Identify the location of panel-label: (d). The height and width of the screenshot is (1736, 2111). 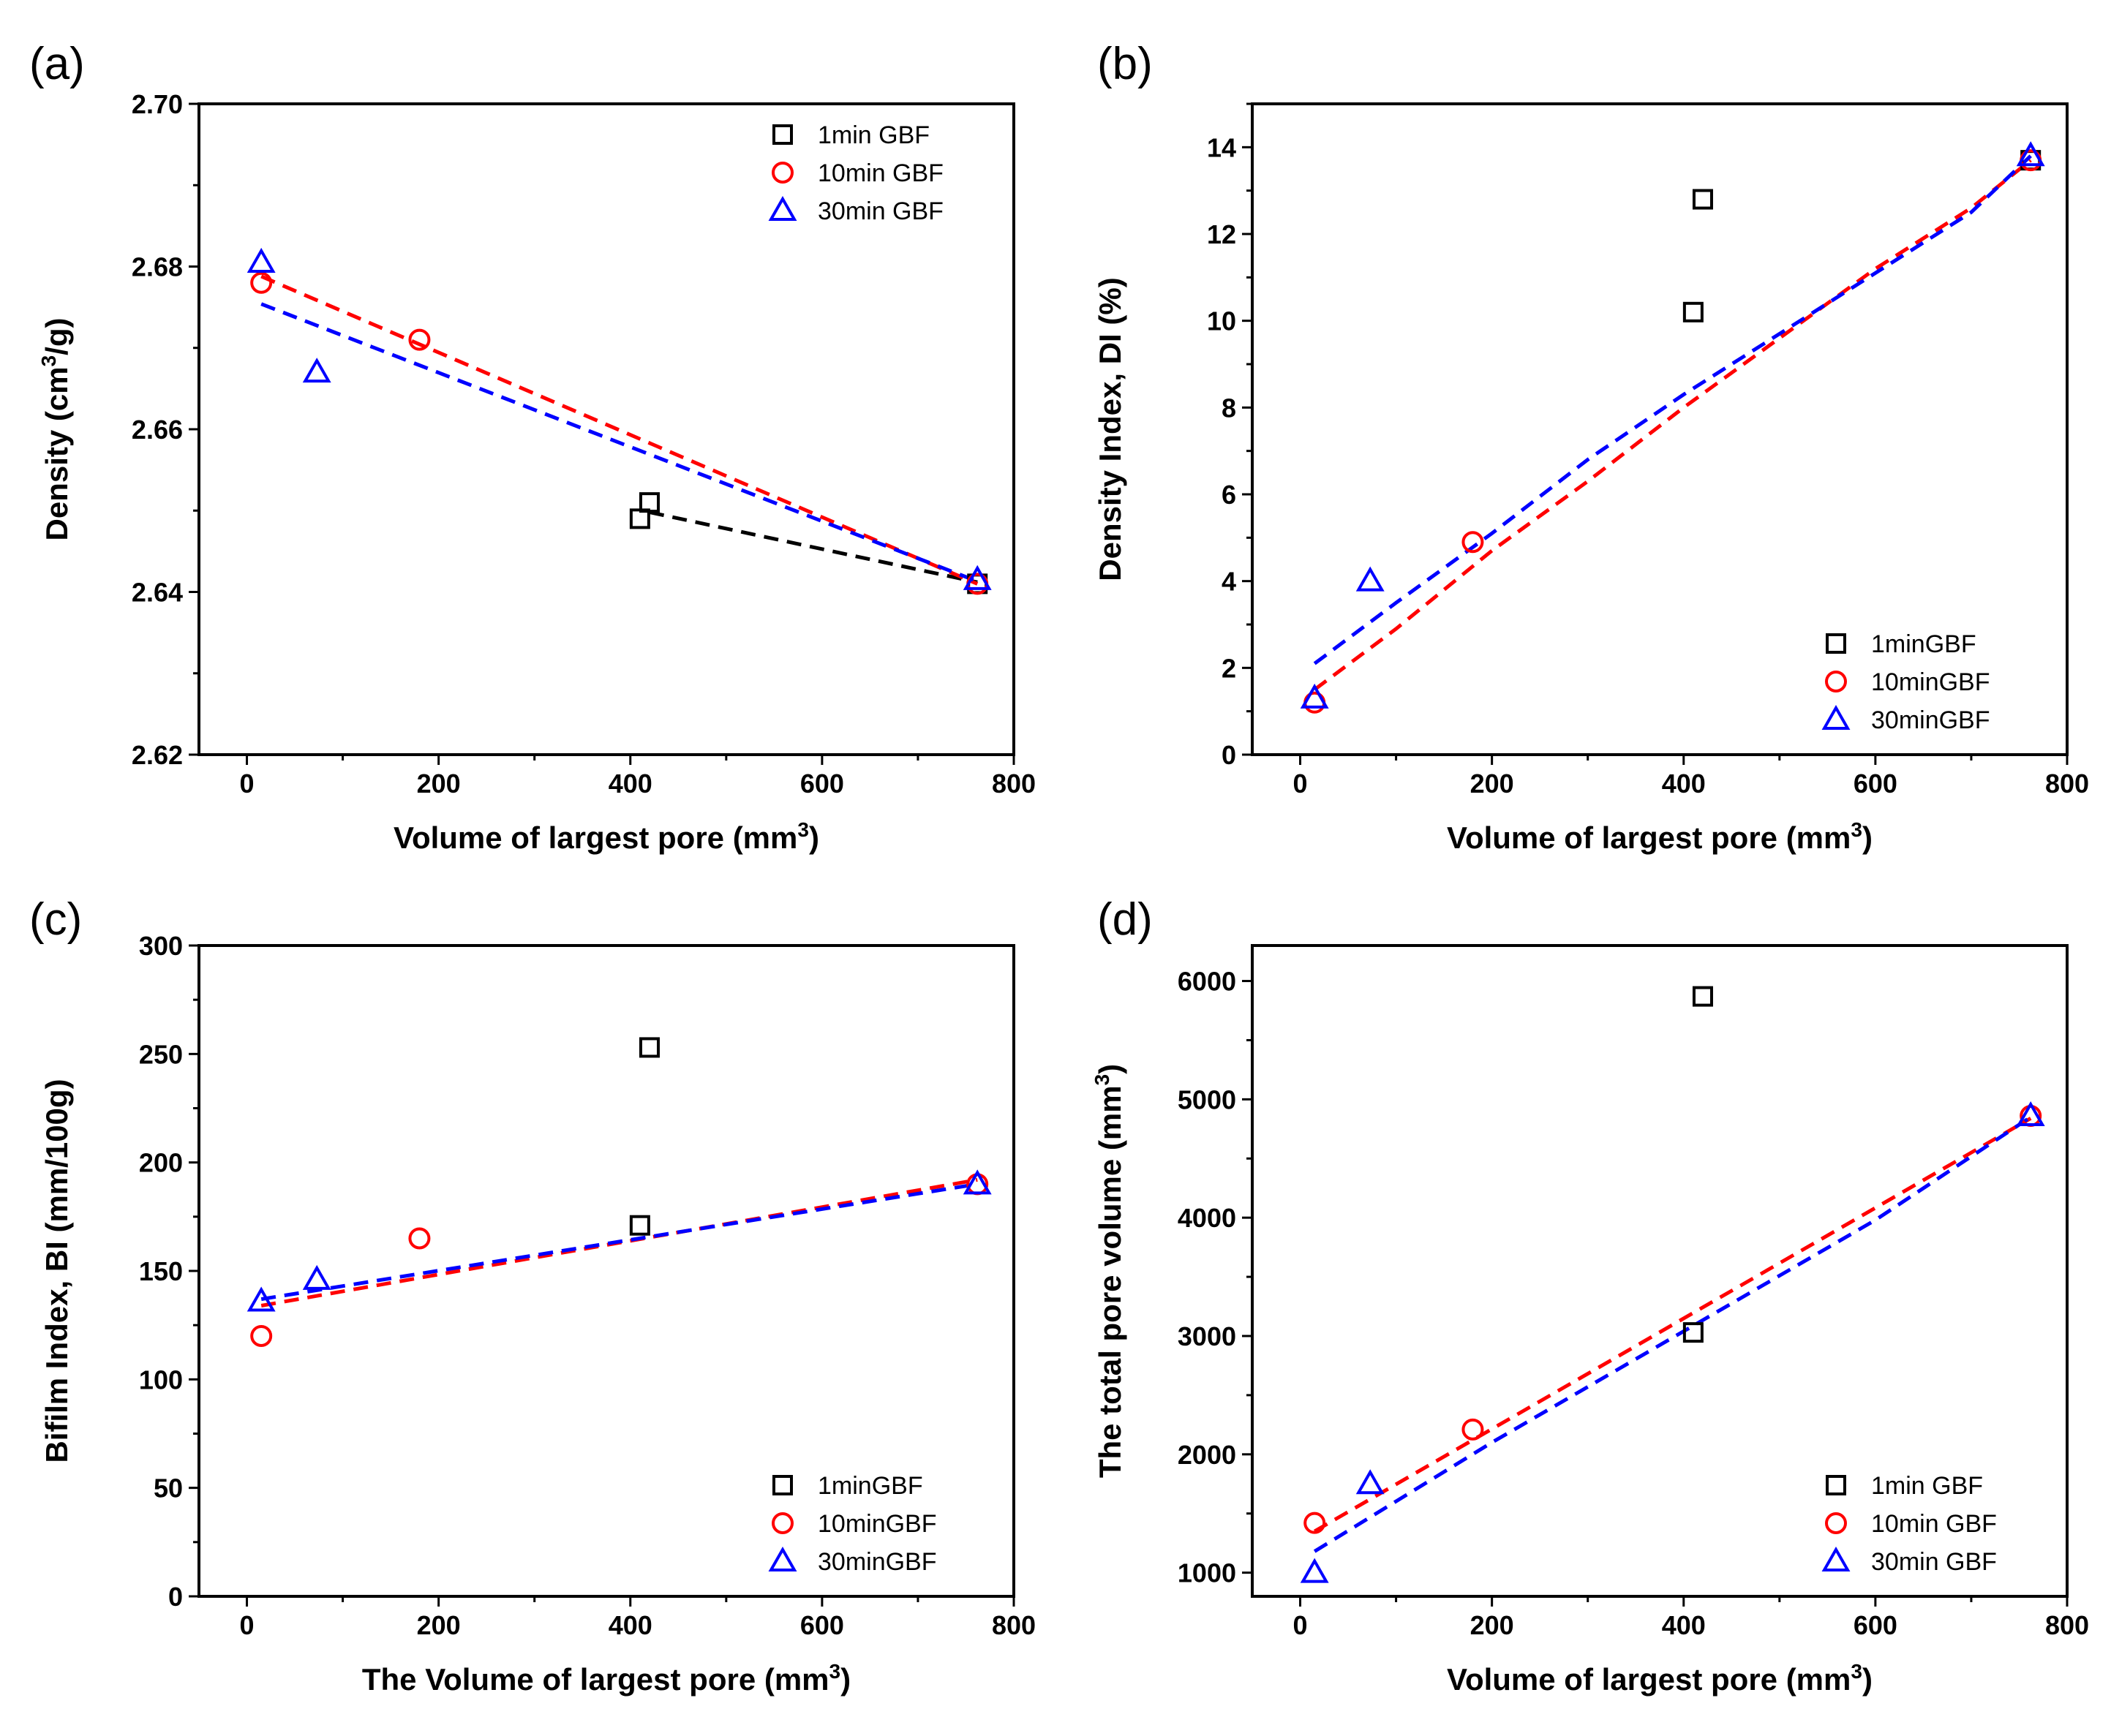
(1125, 919).